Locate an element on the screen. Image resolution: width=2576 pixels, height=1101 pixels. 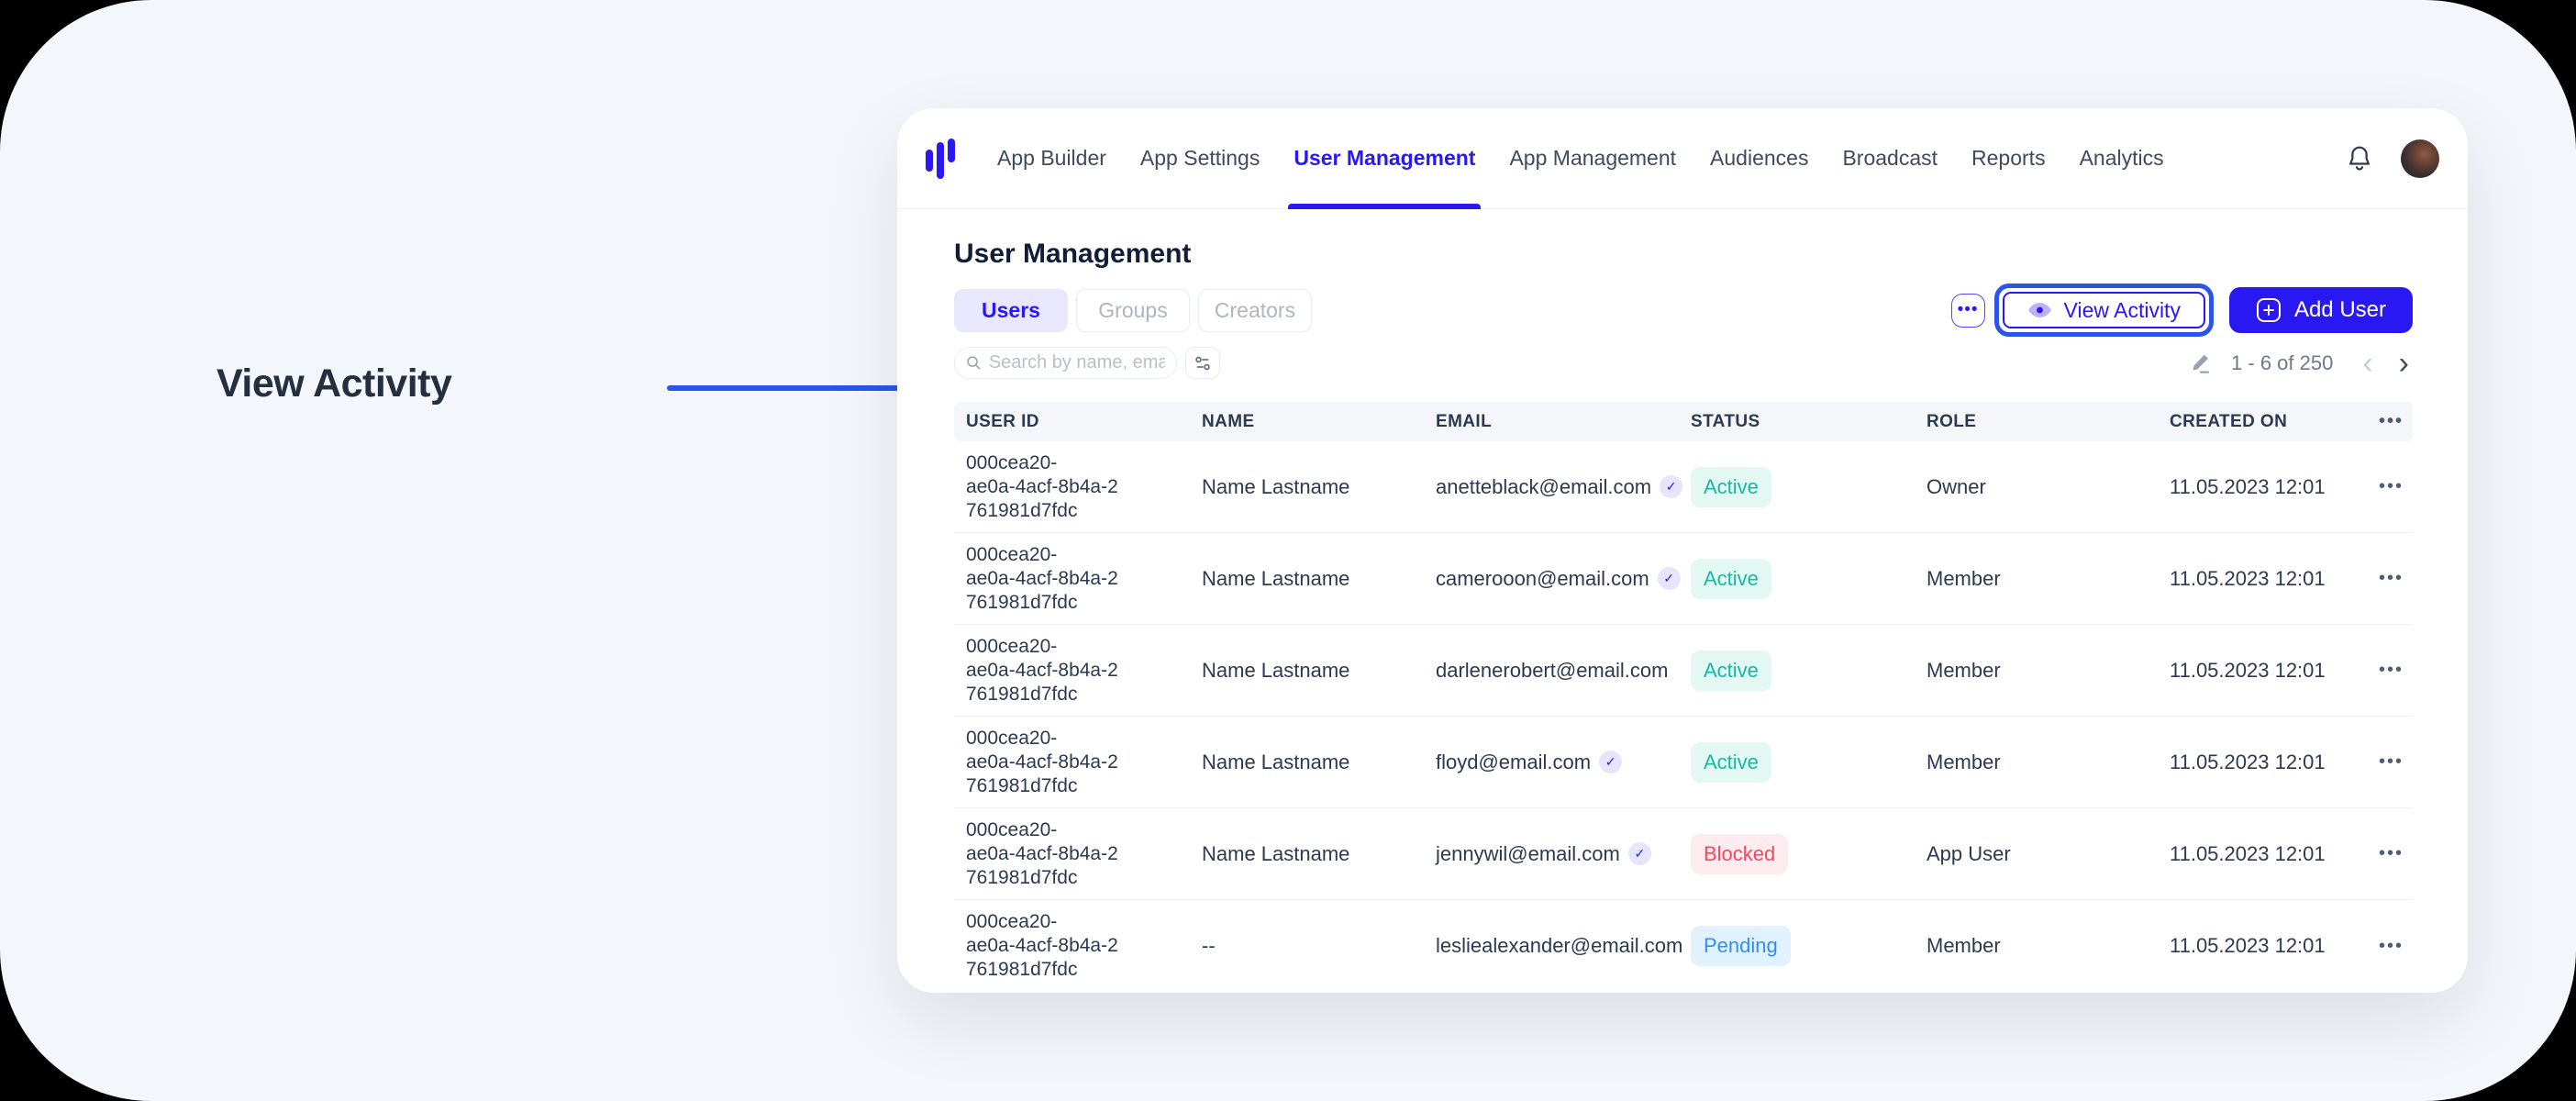
add-user-button: Add User is located at coordinates (2320, 310).